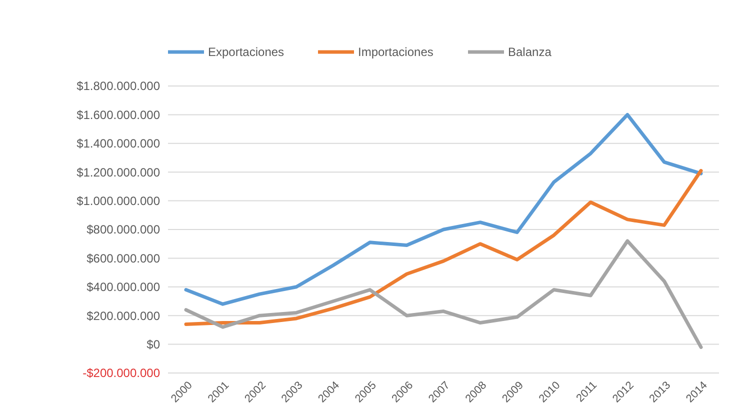 The image size is (741, 417). What do you see at coordinates (118, 143) in the screenshot?
I see `y-tick-label: $1.400.000.000` at bounding box center [118, 143].